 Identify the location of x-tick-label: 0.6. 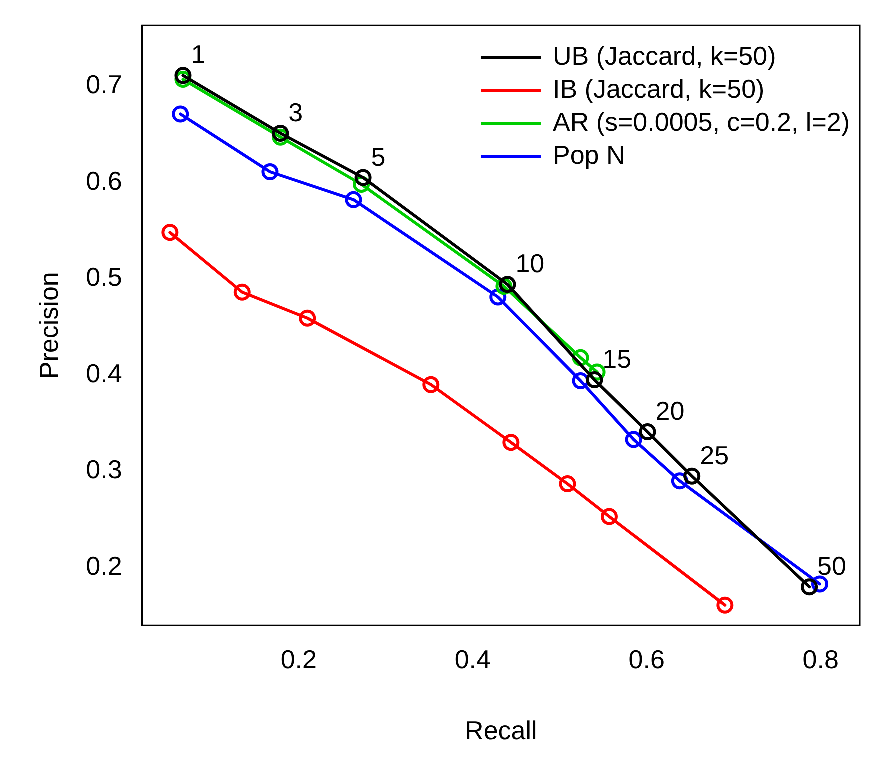
(646, 659).